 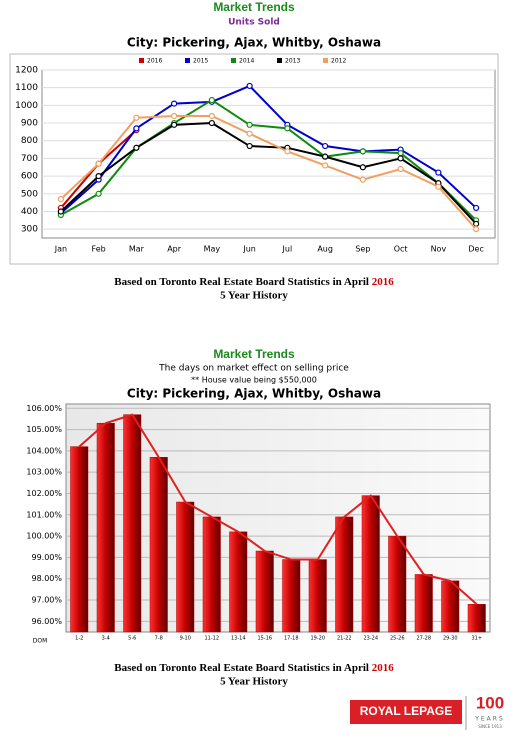 I want to click on x-tick-label: 23-24, so click(x=370, y=639).